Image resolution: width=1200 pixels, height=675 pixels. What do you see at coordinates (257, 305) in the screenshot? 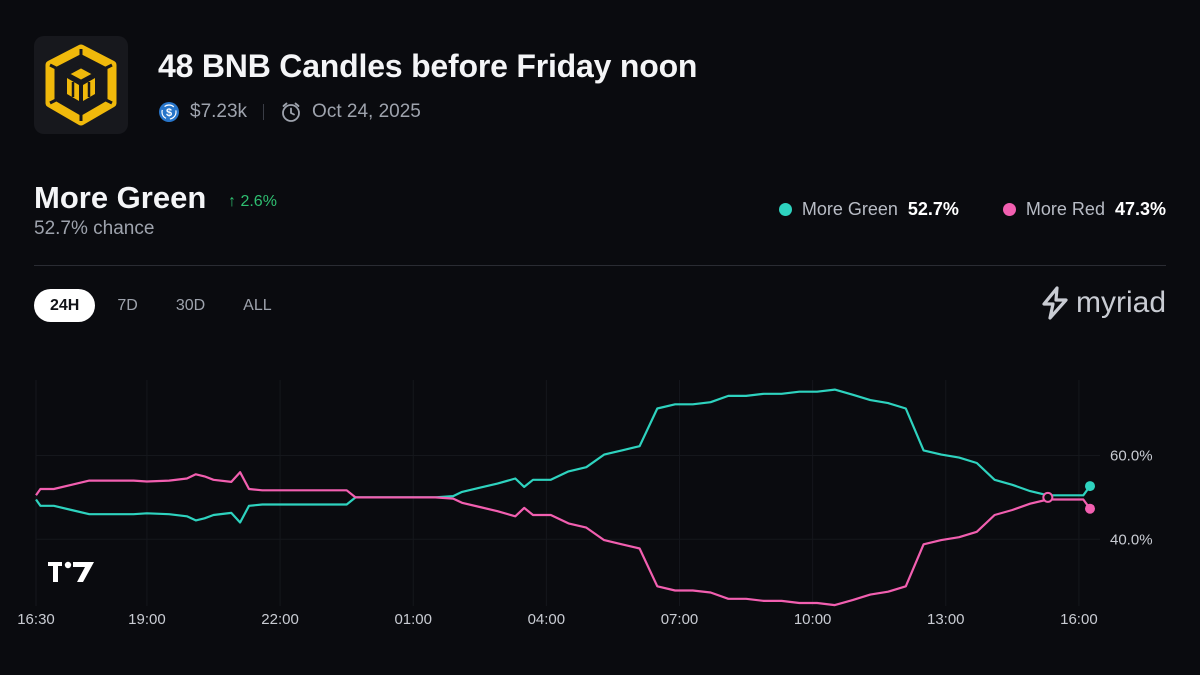
I see `tab-all: ALL` at bounding box center [257, 305].